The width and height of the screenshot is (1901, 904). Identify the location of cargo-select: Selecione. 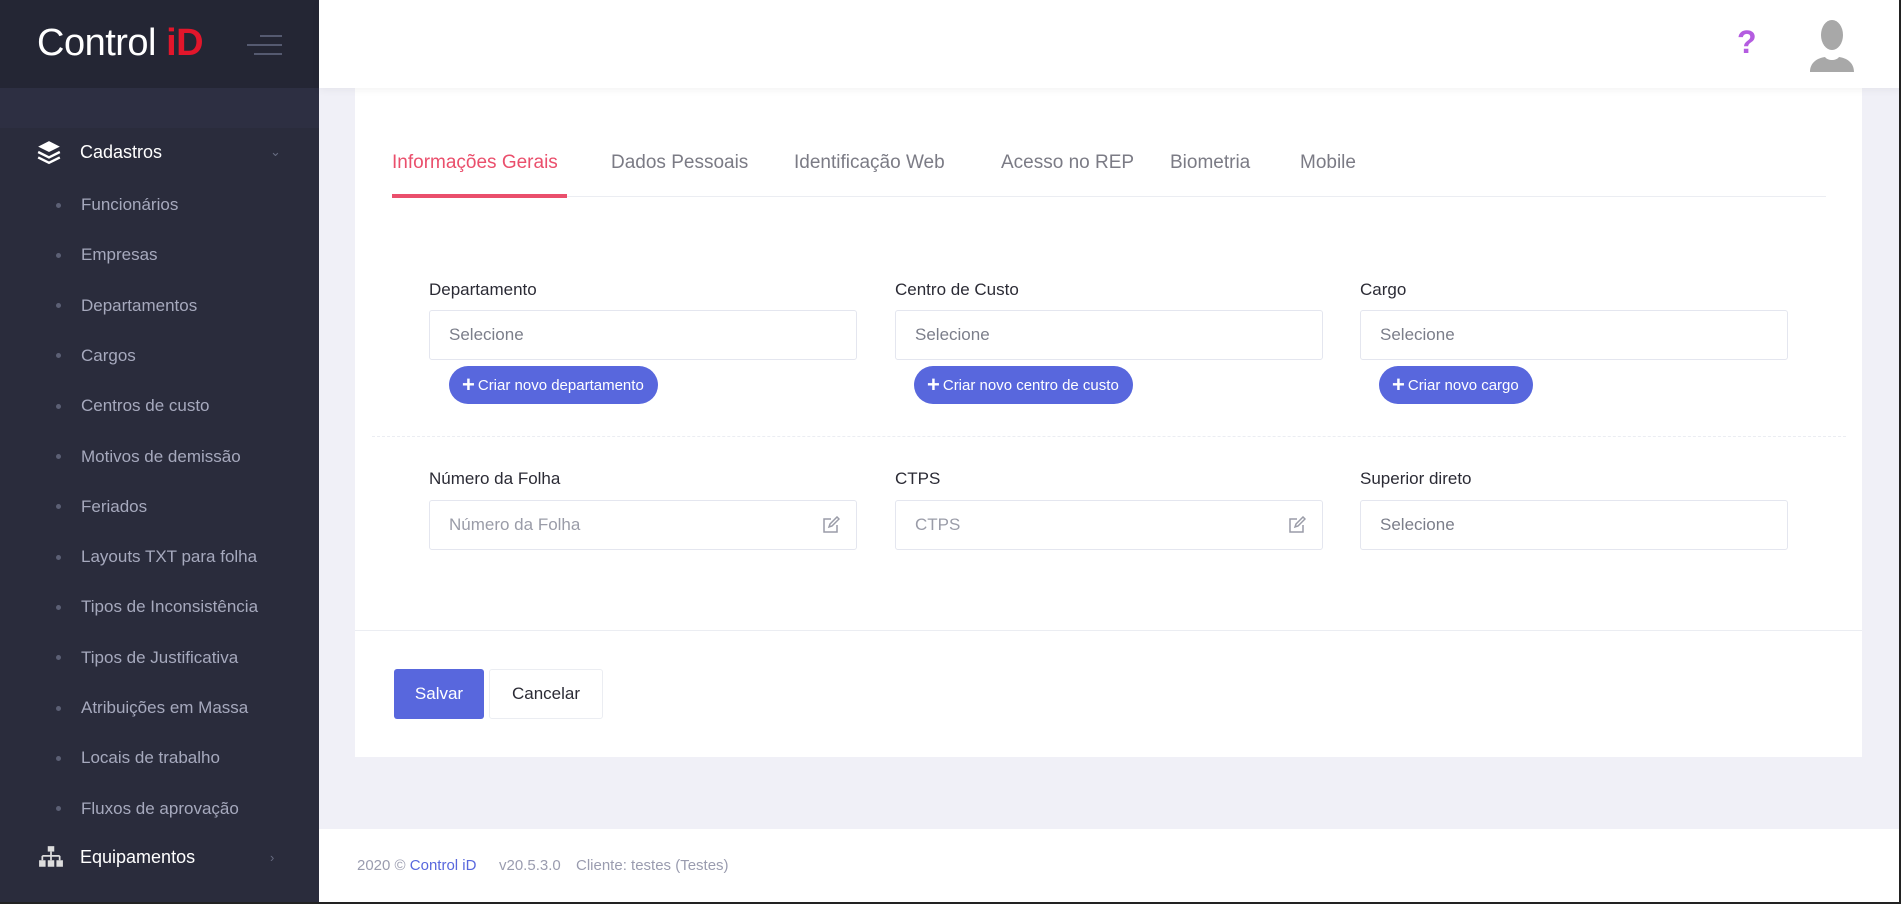
(1574, 335).